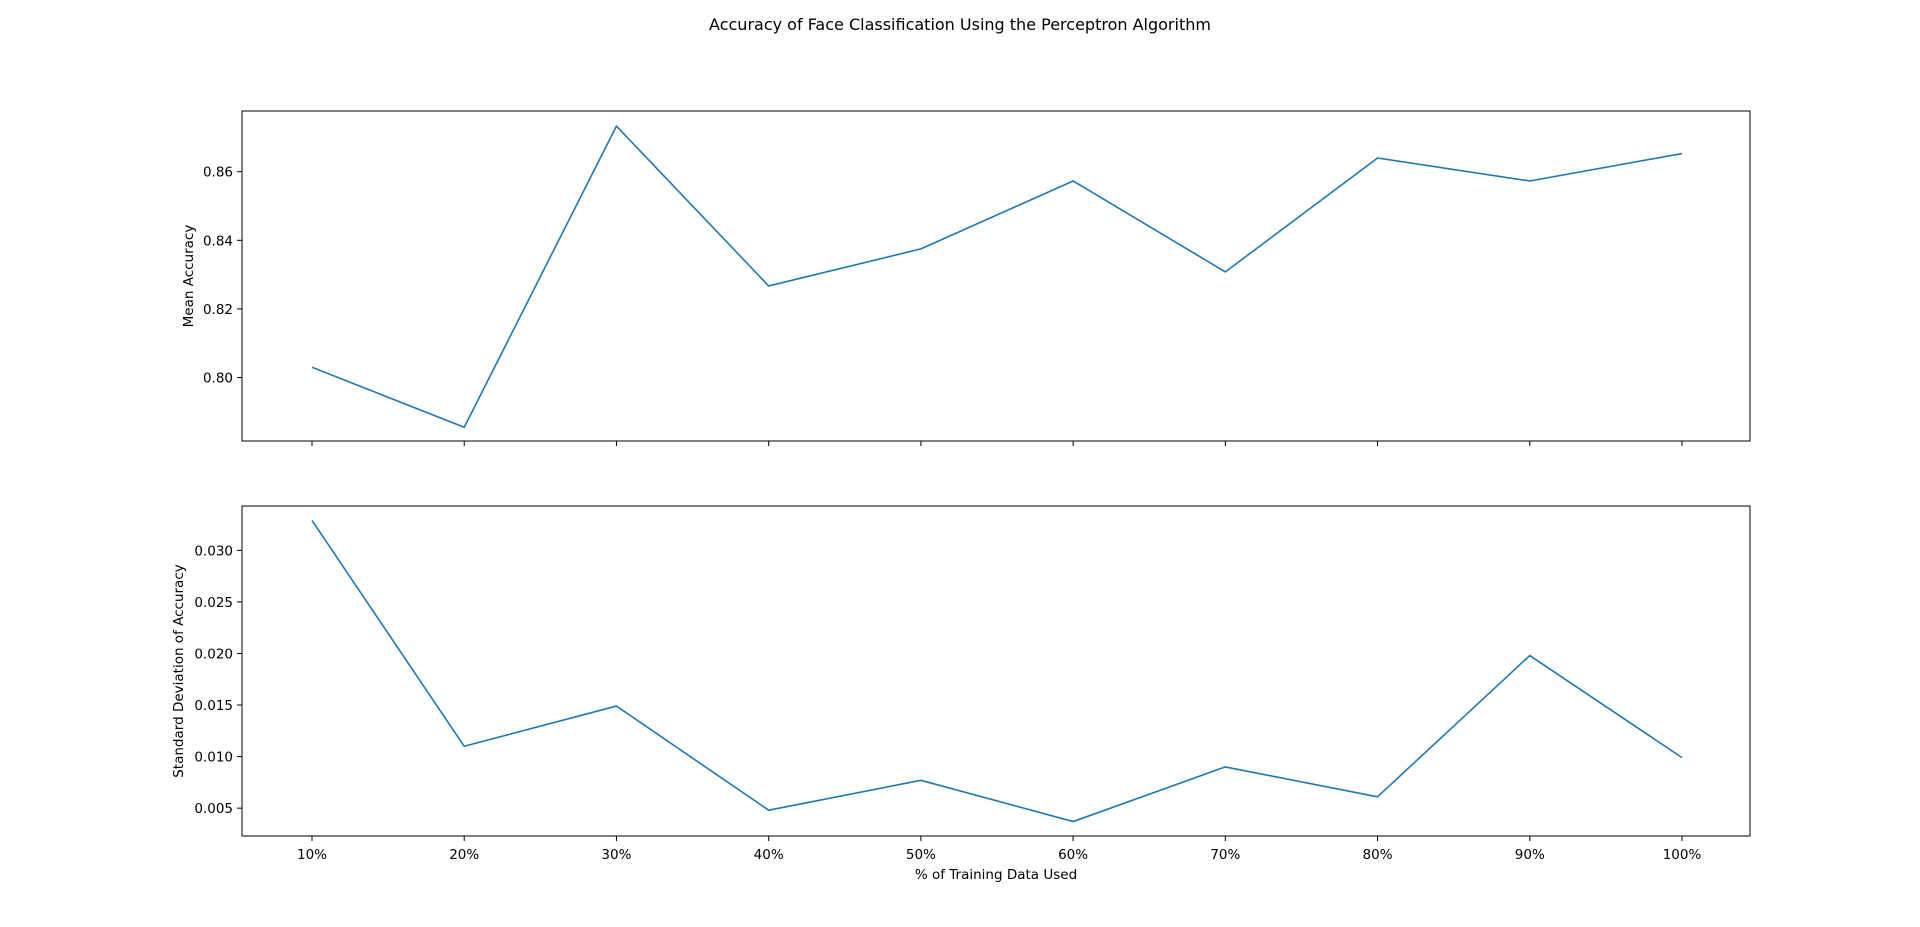 The image size is (1920, 927). I want to click on std-x-tick-label: 10%, so click(312, 855).